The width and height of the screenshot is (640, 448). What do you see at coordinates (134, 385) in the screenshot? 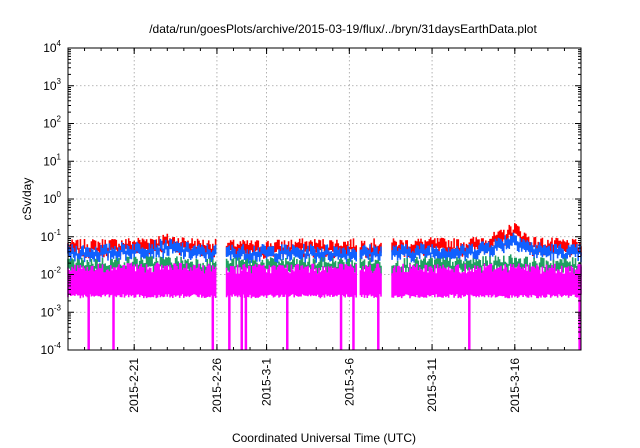
I see `x-tick-label: 2015-2-21` at bounding box center [134, 385].